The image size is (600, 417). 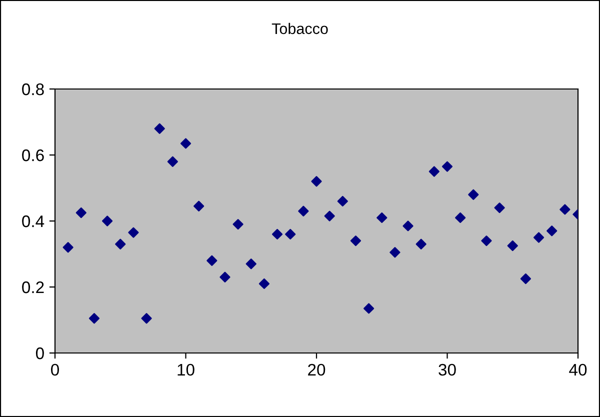 What do you see at coordinates (55, 370) in the screenshot?
I see `x-tick-label: 0` at bounding box center [55, 370].